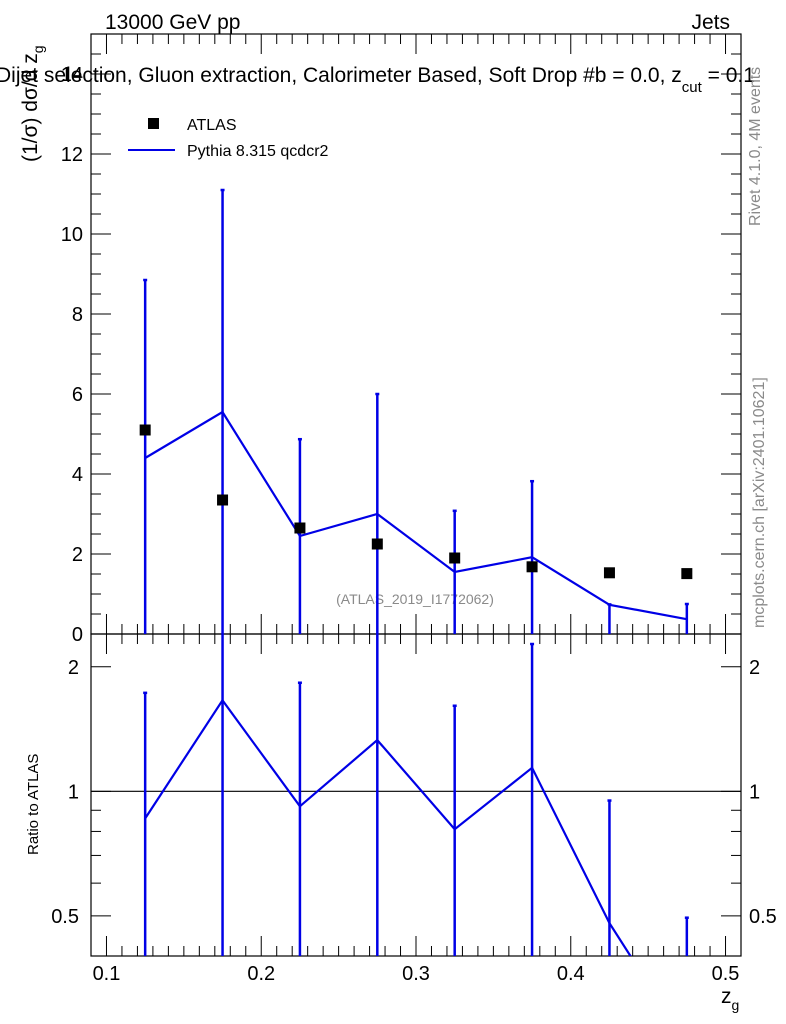 This screenshot has height=1024, width=786. What do you see at coordinates (726, 974) in the screenshot?
I see `xtick-label: 0.5` at bounding box center [726, 974].